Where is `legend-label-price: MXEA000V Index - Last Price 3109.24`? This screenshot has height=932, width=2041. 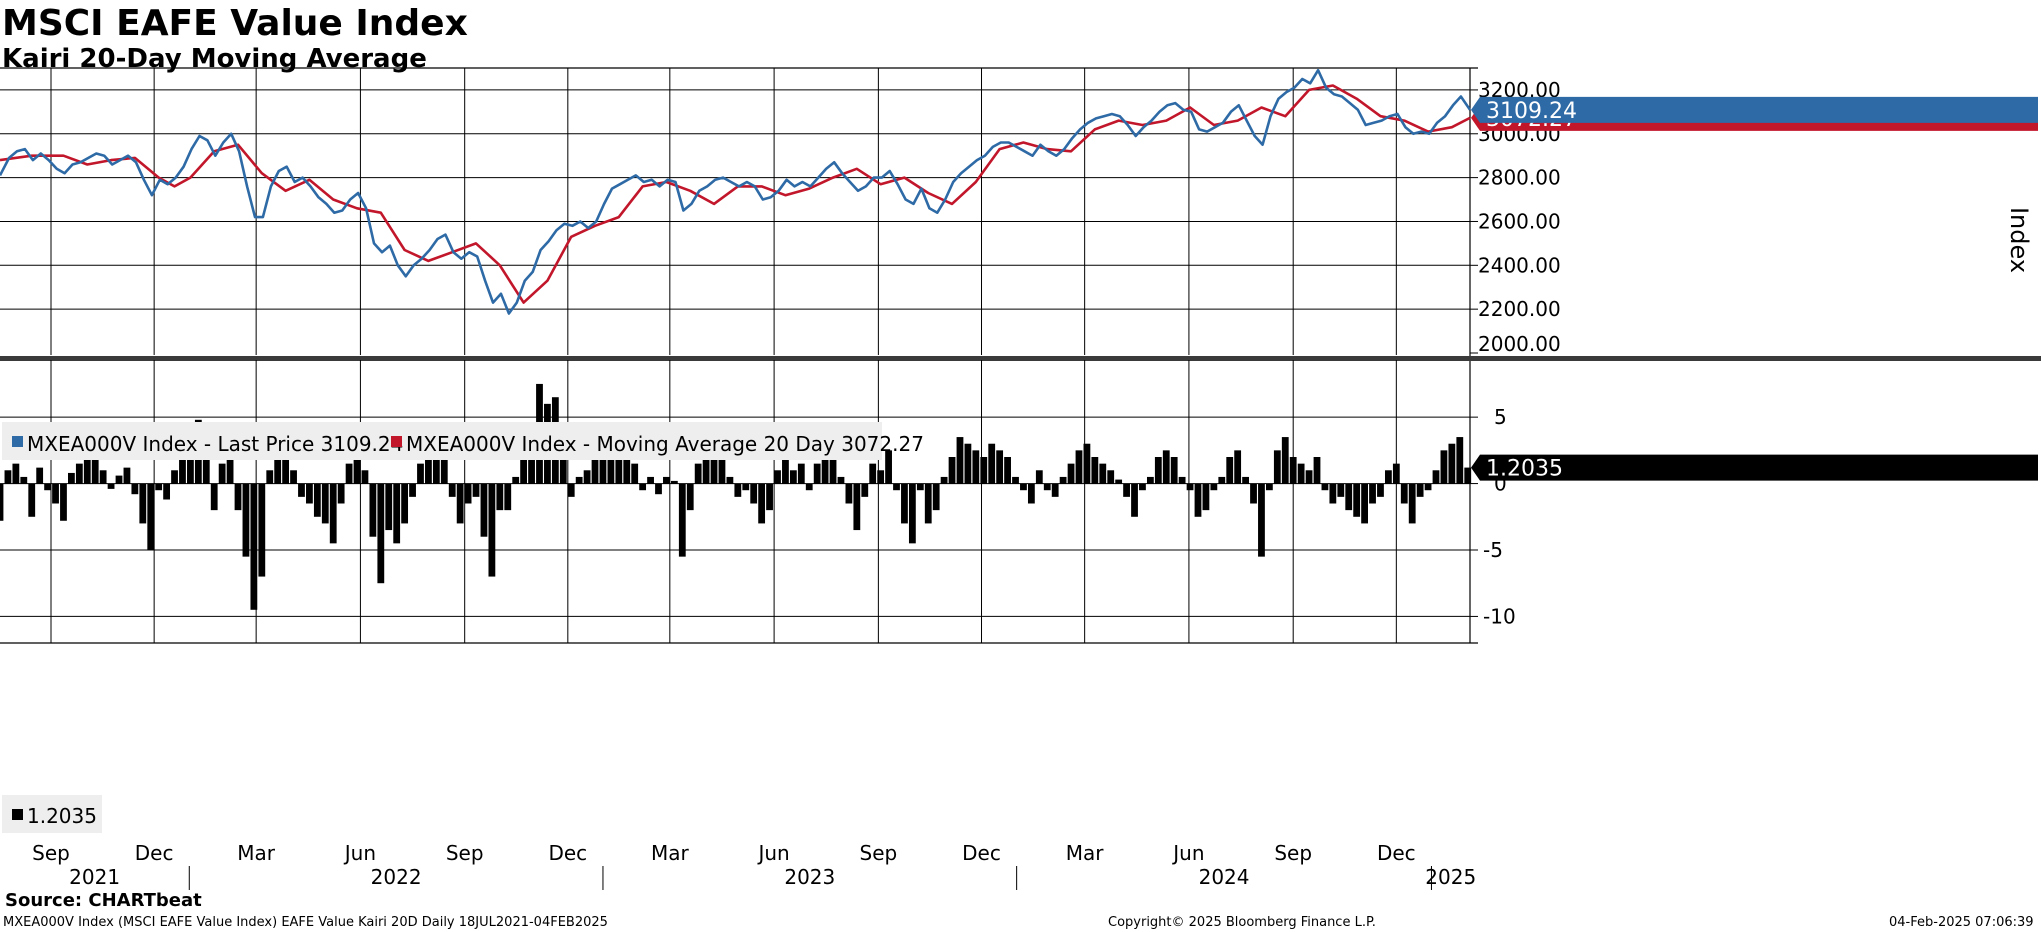
legend-label-price: MXEA000V Index - Last Price 3109.24 is located at coordinates (215, 444).